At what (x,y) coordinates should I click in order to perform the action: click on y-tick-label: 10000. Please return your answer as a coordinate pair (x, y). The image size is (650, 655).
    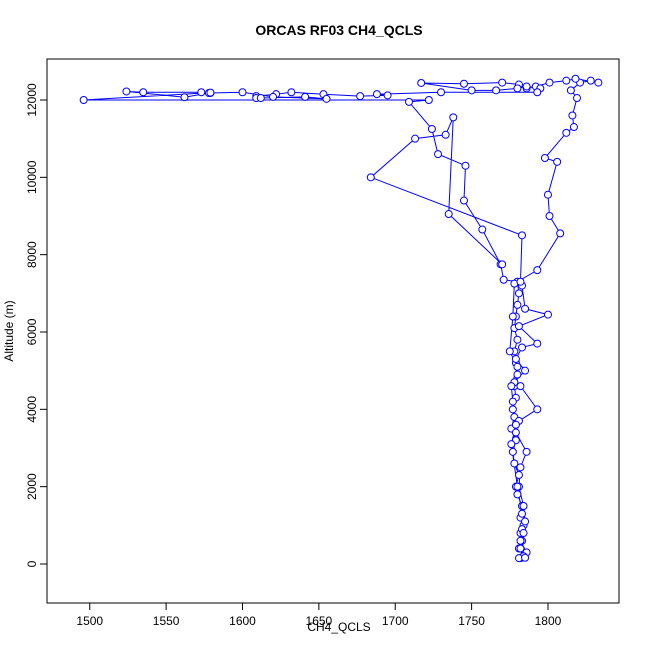
    Looking at the image, I should click on (32, 177).